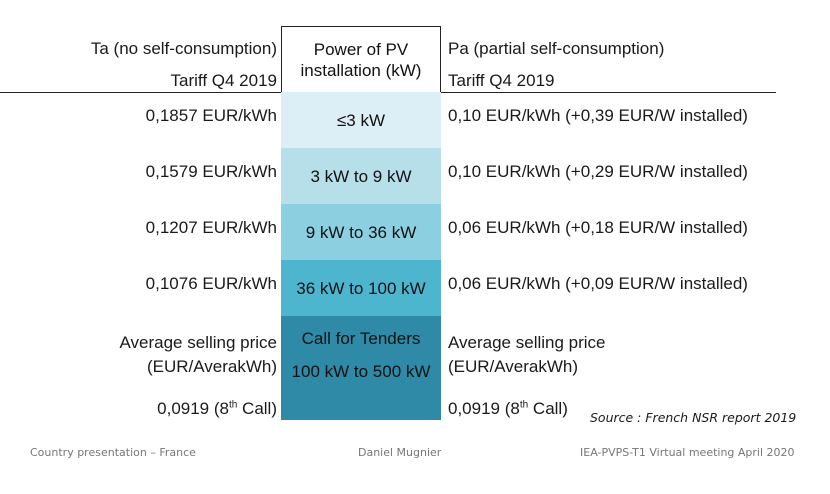  I want to click on center-header-title: Power of PV installation (kW), so click(361, 59).